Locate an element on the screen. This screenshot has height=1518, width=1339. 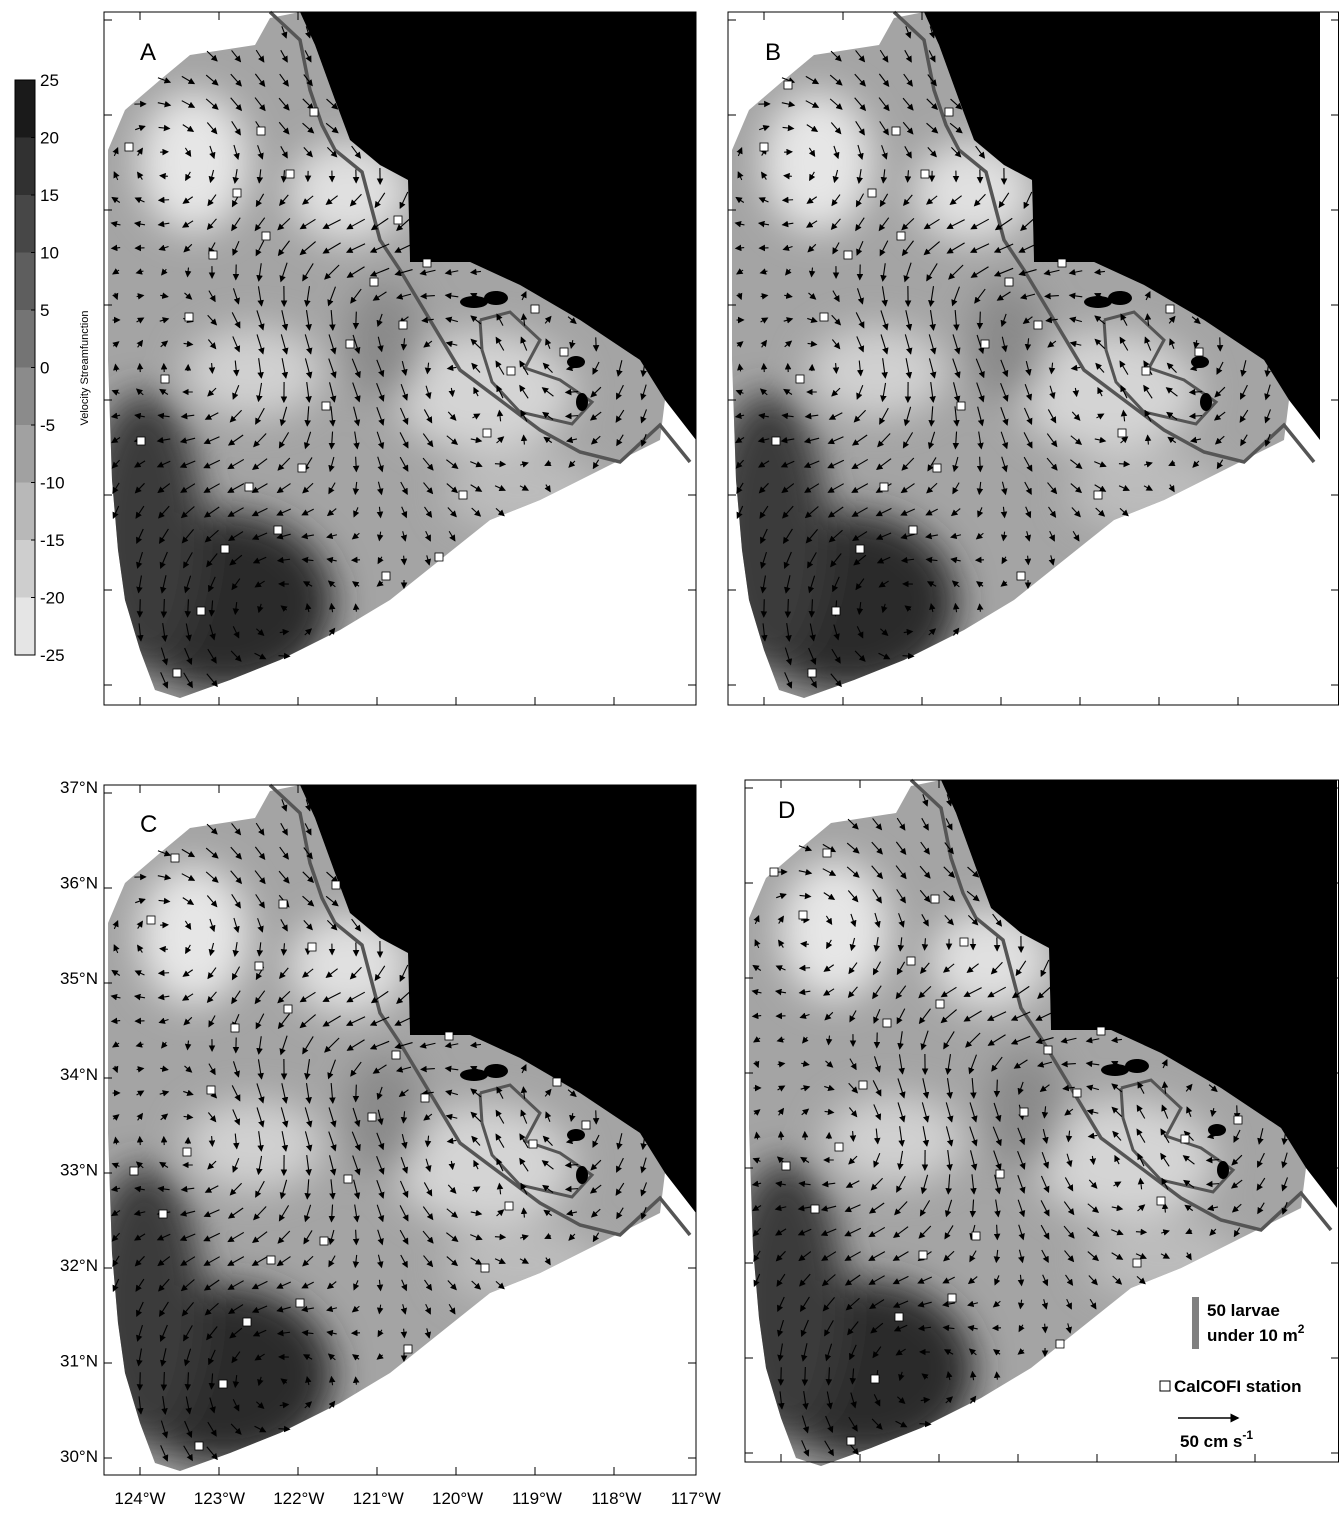
legend-text: 50 larvae is located at coordinates (1243, 1310).